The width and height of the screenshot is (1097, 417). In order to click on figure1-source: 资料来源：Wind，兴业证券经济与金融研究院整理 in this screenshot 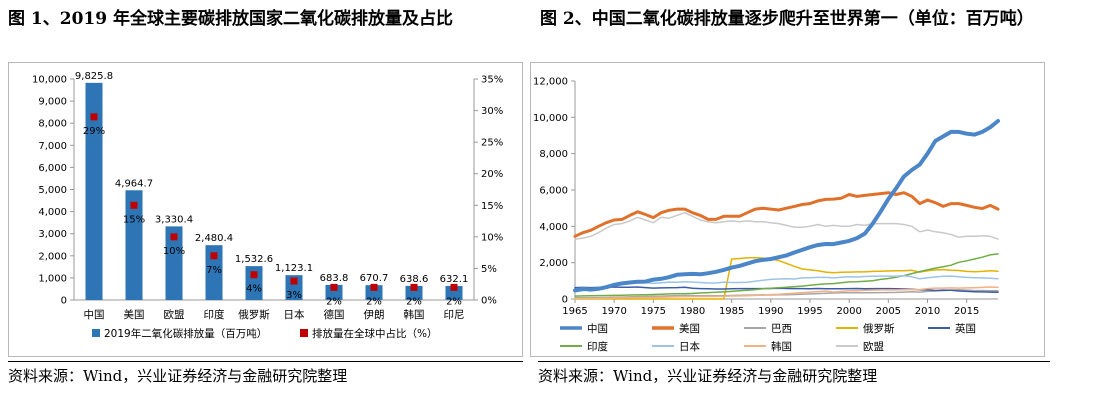, I will do `click(178, 376)`.